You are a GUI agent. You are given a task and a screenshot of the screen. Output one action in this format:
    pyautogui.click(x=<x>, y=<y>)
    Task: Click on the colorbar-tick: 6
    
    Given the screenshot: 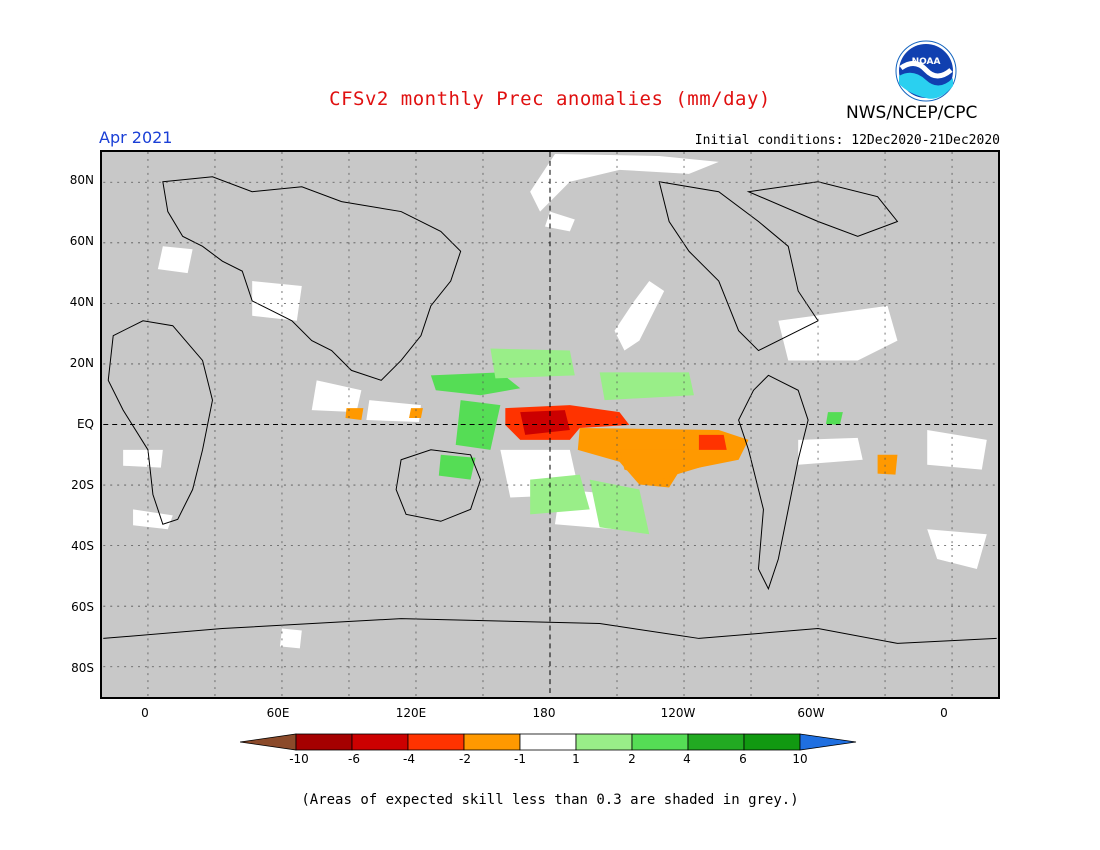 What is the action you would take?
    pyautogui.click(x=743, y=759)
    